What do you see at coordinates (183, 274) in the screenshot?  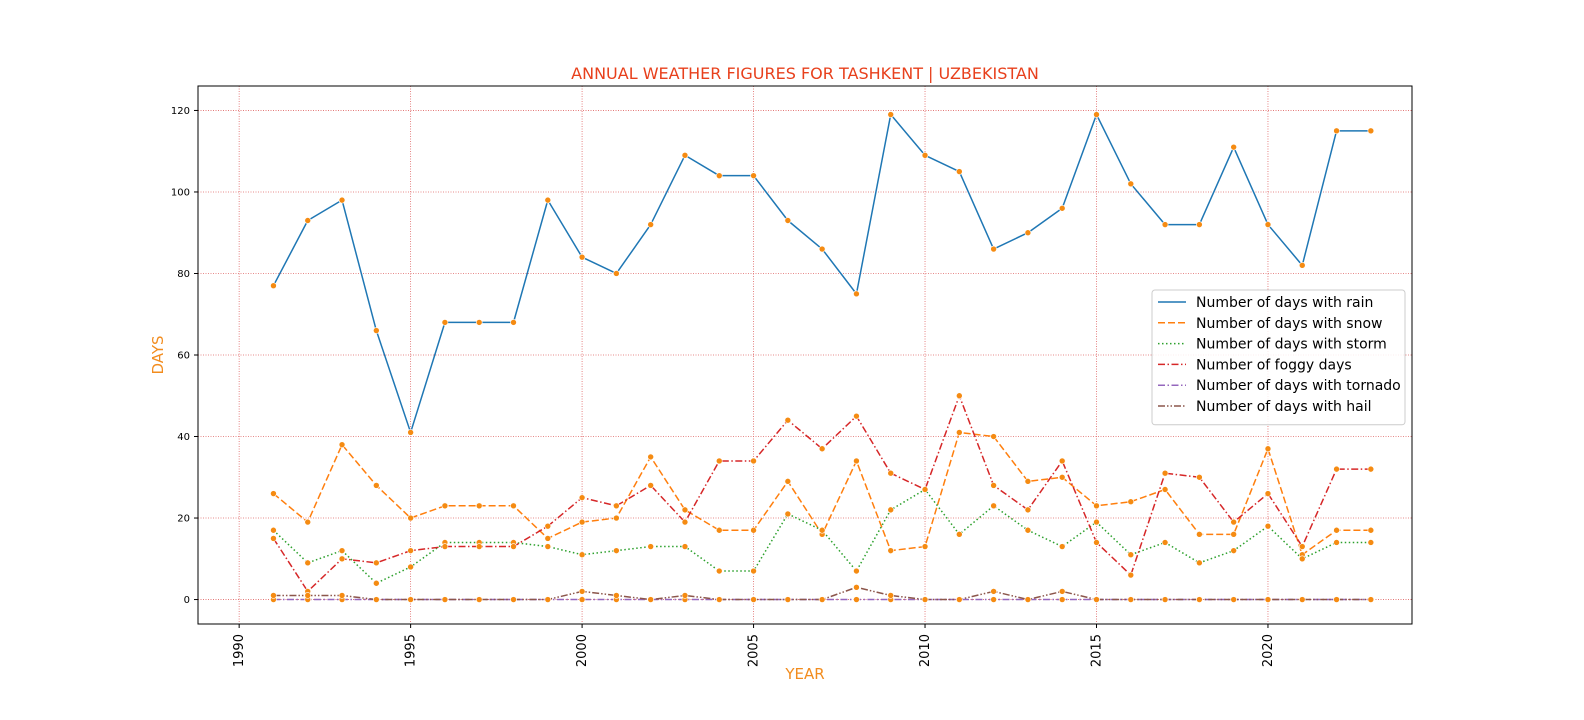 I see `y-tick-label: 80` at bounding box center [183, 274].